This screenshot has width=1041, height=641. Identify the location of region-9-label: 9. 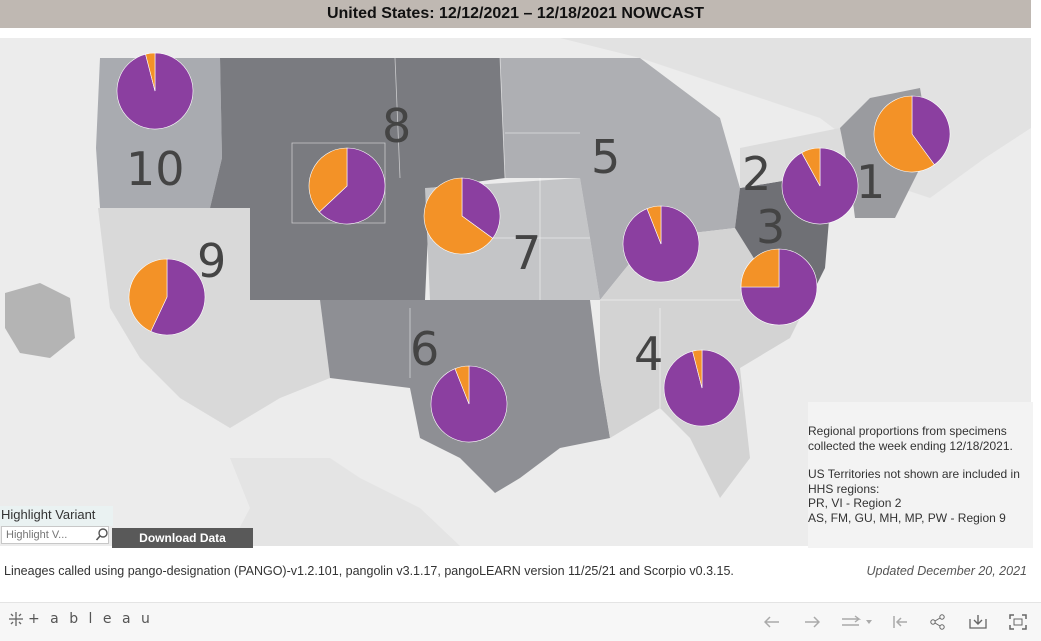
(212, 261).